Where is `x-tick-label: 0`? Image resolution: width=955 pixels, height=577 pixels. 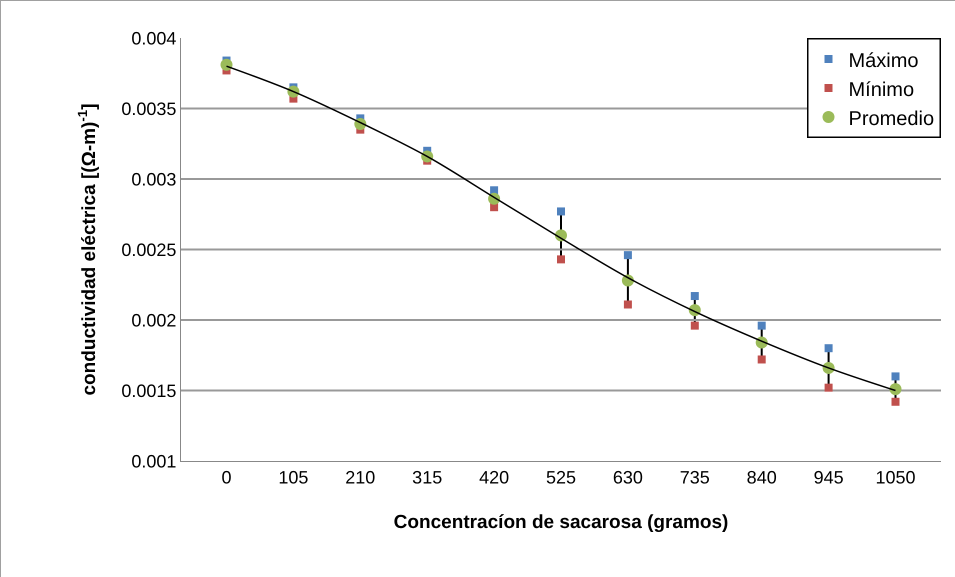 x-tick-label: 0 is located at coordinates (226, 478).